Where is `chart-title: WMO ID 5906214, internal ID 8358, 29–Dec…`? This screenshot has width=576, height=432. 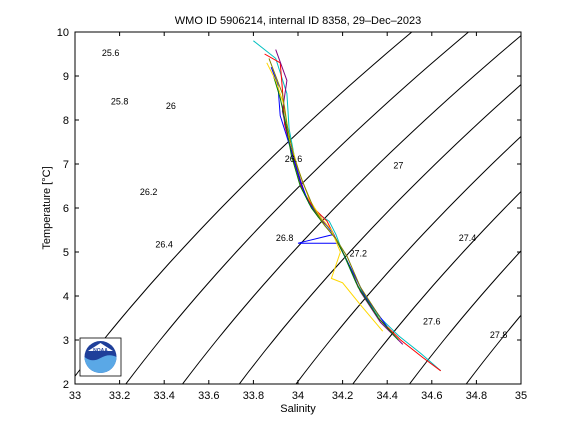
chart-title: WMO ID 5906214, internal ID 8358, 29–Dec… is located at coordinates (298, 21).